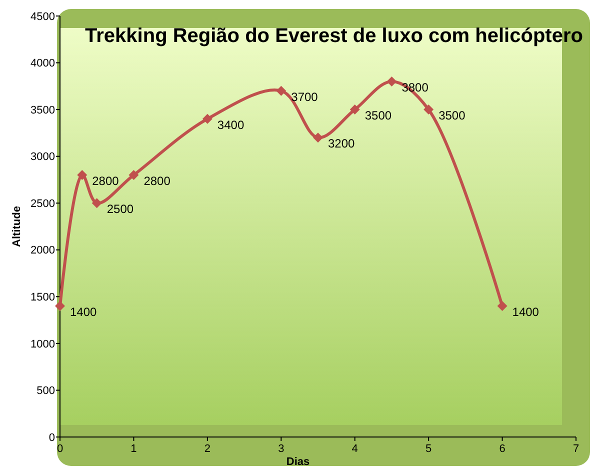 The height and width of the screenshot is (475, 600). What do you see at coordinates (429, 449) in the screenshot?
I see `x-tick-label: 5` at bounding box center [429, 449].